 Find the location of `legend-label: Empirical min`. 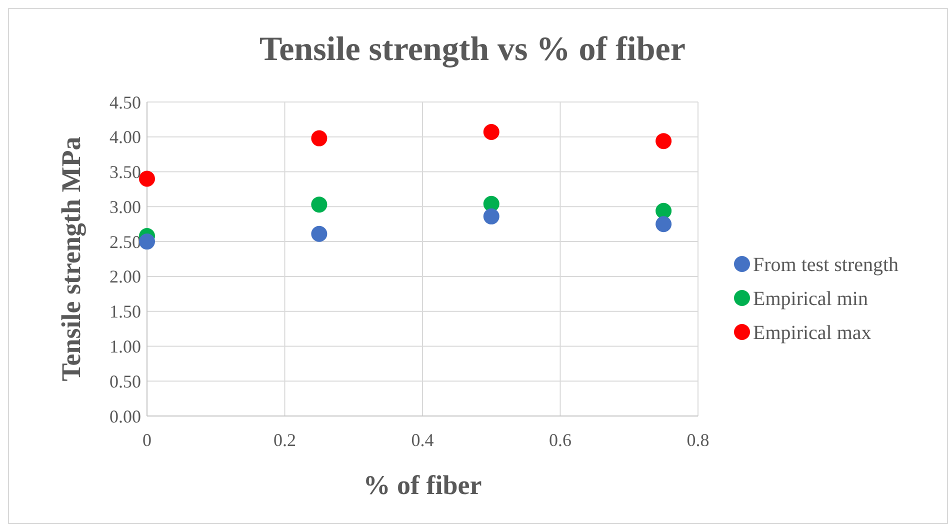

legend-label: Empirical min is located at coordinates (810, 299).